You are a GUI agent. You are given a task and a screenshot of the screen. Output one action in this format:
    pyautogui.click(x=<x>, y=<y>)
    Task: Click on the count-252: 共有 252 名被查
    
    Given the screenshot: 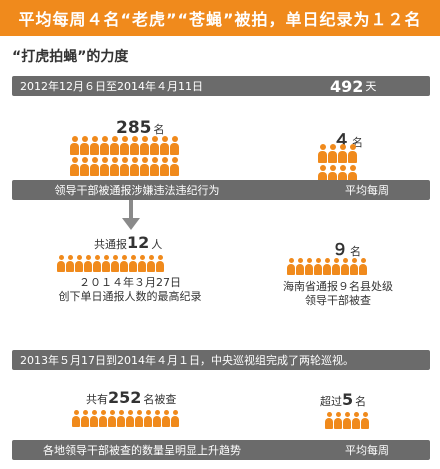 What is the action you would take?
    pyautogui.click(x=131, y=397)
    